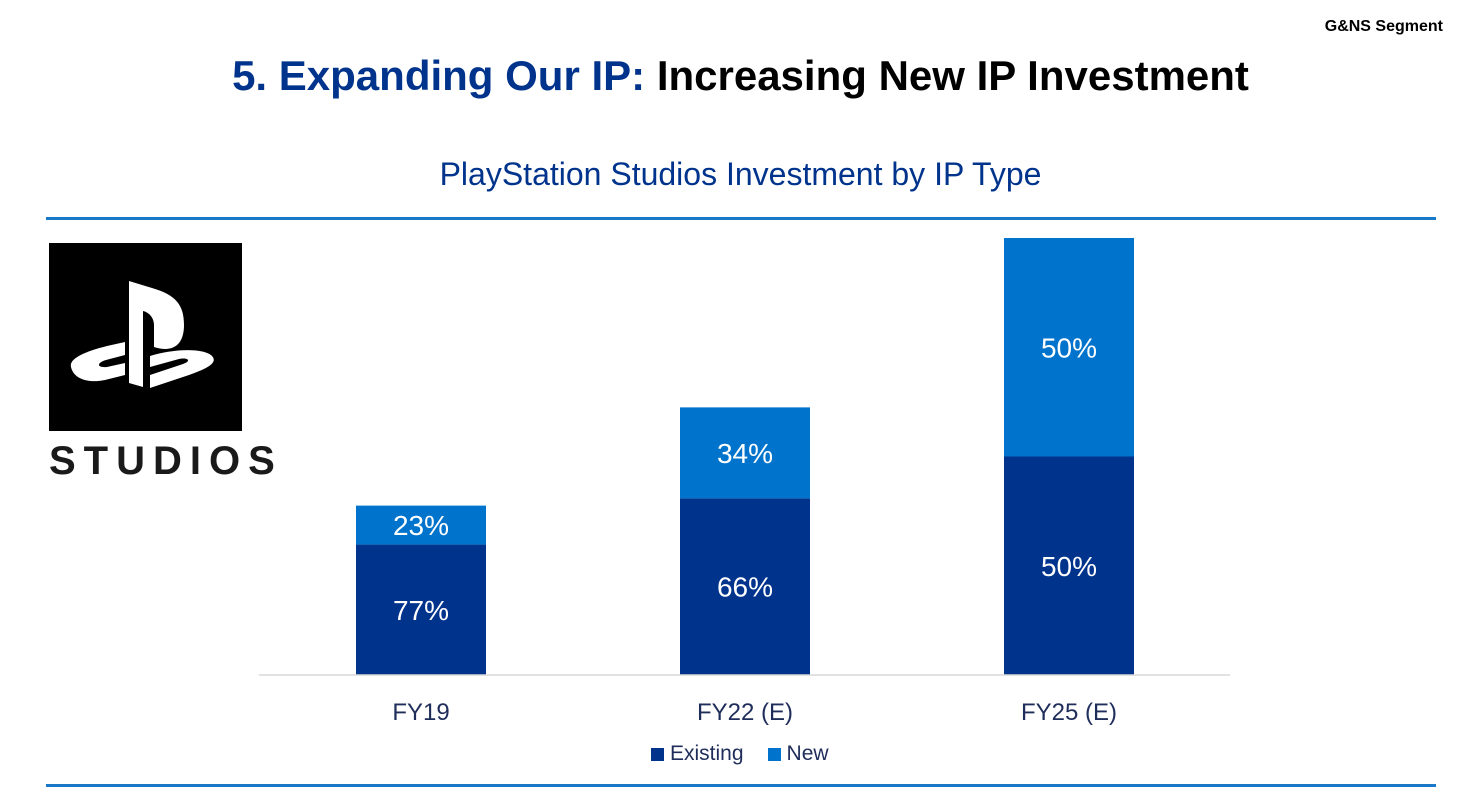 The height and width of the screenshot is (803, 1481). Describe the element at coordinates (774, 754) in the screenshot. I see `legend-swatch-new` at that location.